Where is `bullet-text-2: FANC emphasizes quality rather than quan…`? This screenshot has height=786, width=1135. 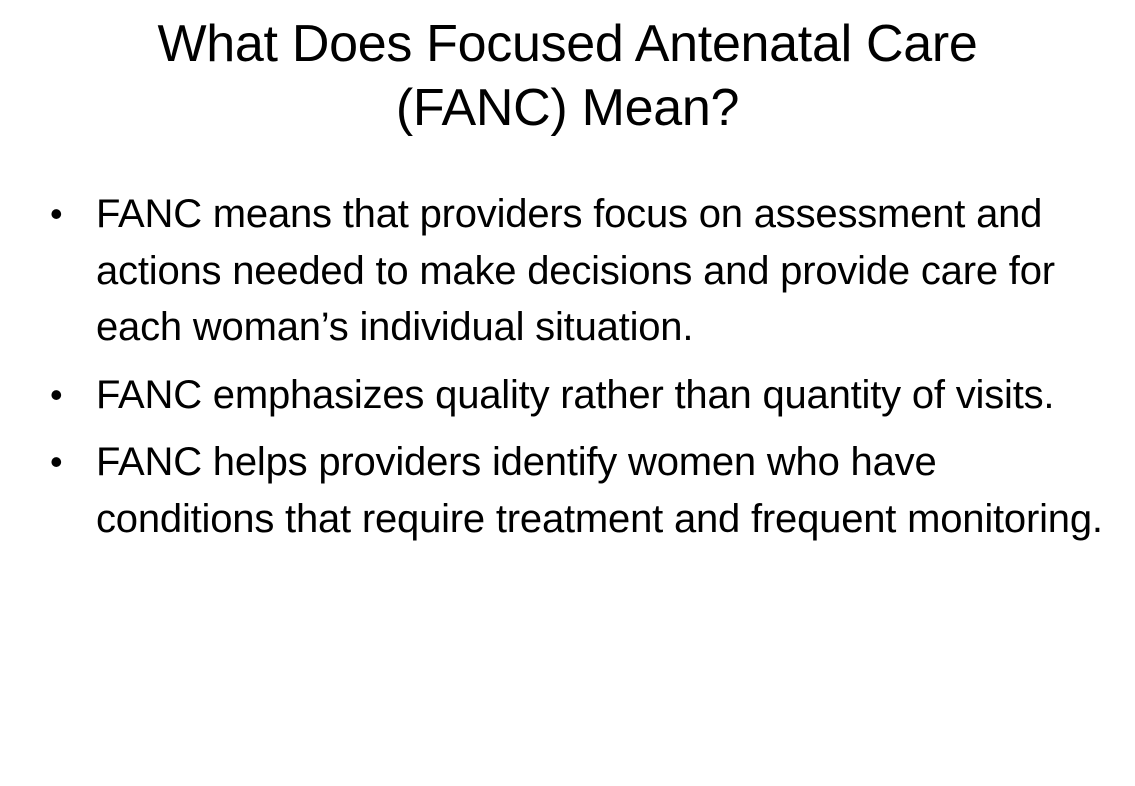
bullet-text-2: FANC emphasizes quality rather than quan… is located at coordinates (575, 394).